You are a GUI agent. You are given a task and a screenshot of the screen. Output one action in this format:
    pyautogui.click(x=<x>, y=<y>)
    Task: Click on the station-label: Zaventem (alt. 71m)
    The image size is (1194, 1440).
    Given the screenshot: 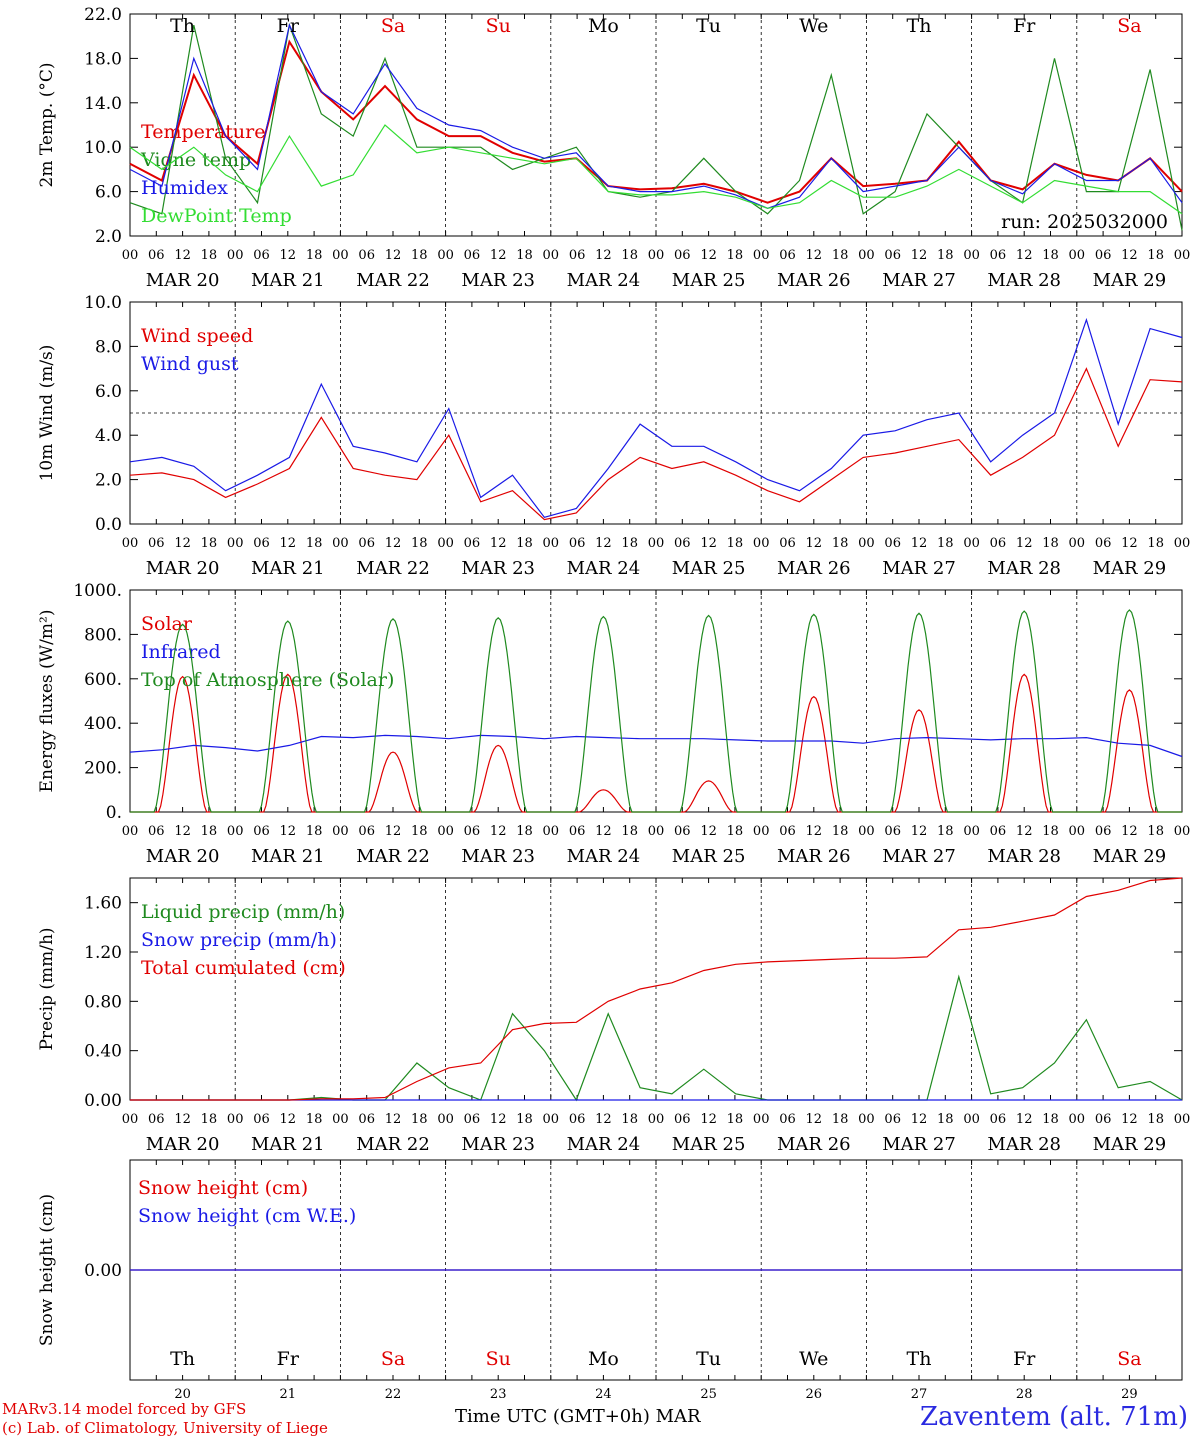 What is the action you would take?
    pyautogui.click(x=1054, y=1417)
    